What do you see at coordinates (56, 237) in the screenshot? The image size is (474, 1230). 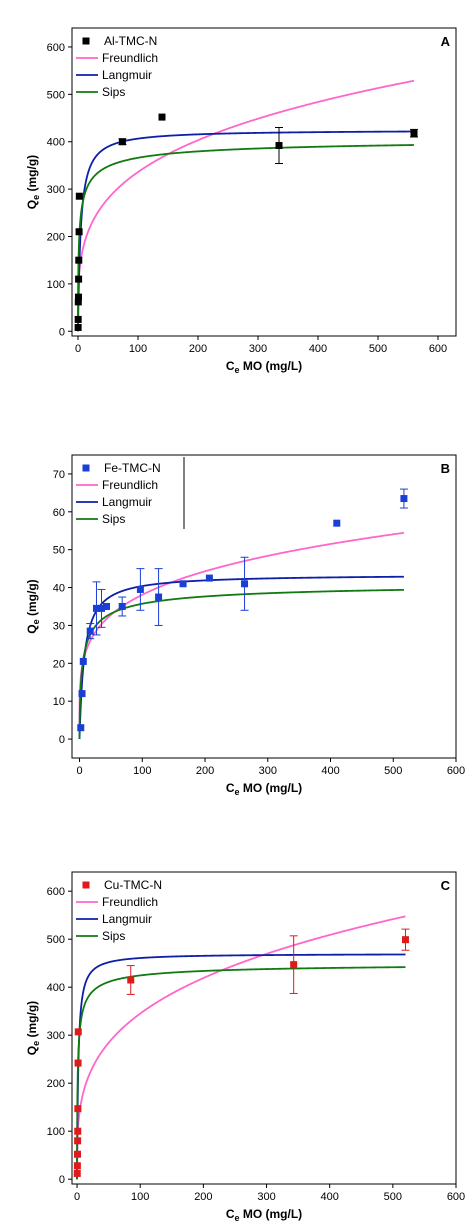 I see `y-tick-label: 200` at bounding box center [56, 237].